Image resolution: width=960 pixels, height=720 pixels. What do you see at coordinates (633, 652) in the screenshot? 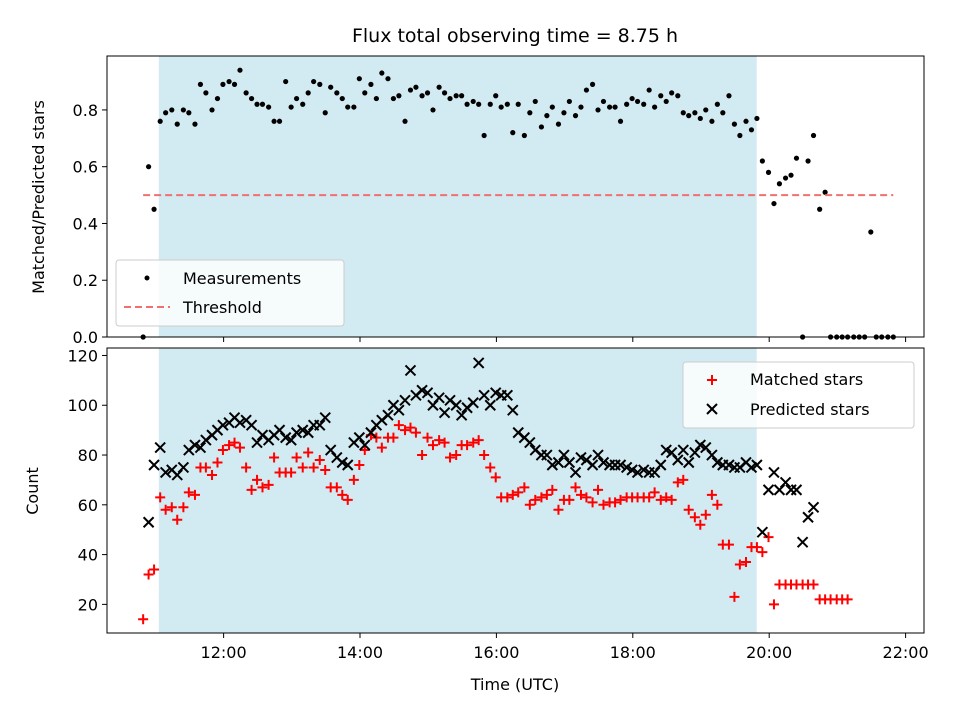
I see `x-tick-label: 18:00` at bounding box center [633, 652].